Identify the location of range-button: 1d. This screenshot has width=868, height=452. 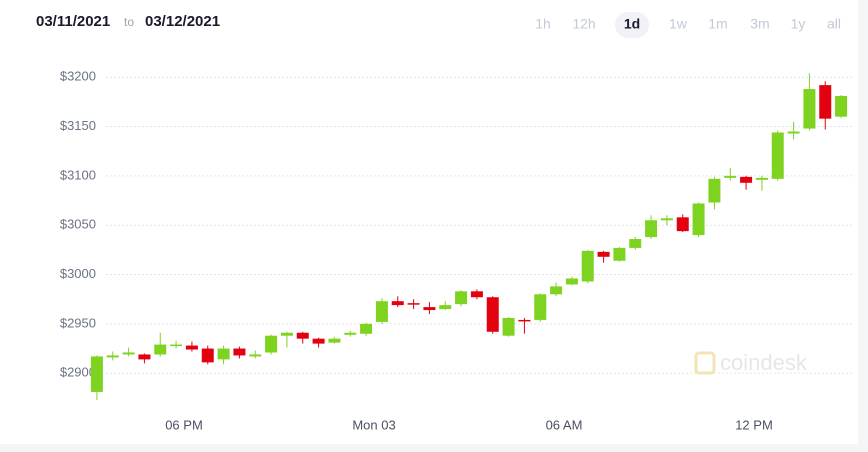
(632, 24).